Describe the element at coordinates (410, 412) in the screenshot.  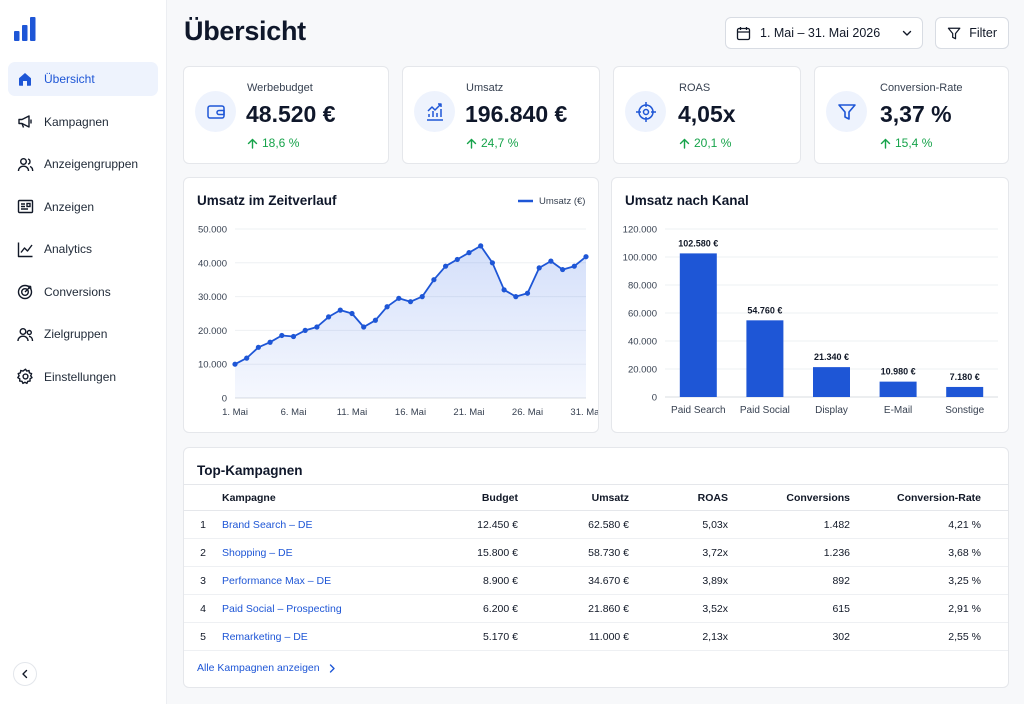
I see `x-tick-label: 16. Mai` at that location.